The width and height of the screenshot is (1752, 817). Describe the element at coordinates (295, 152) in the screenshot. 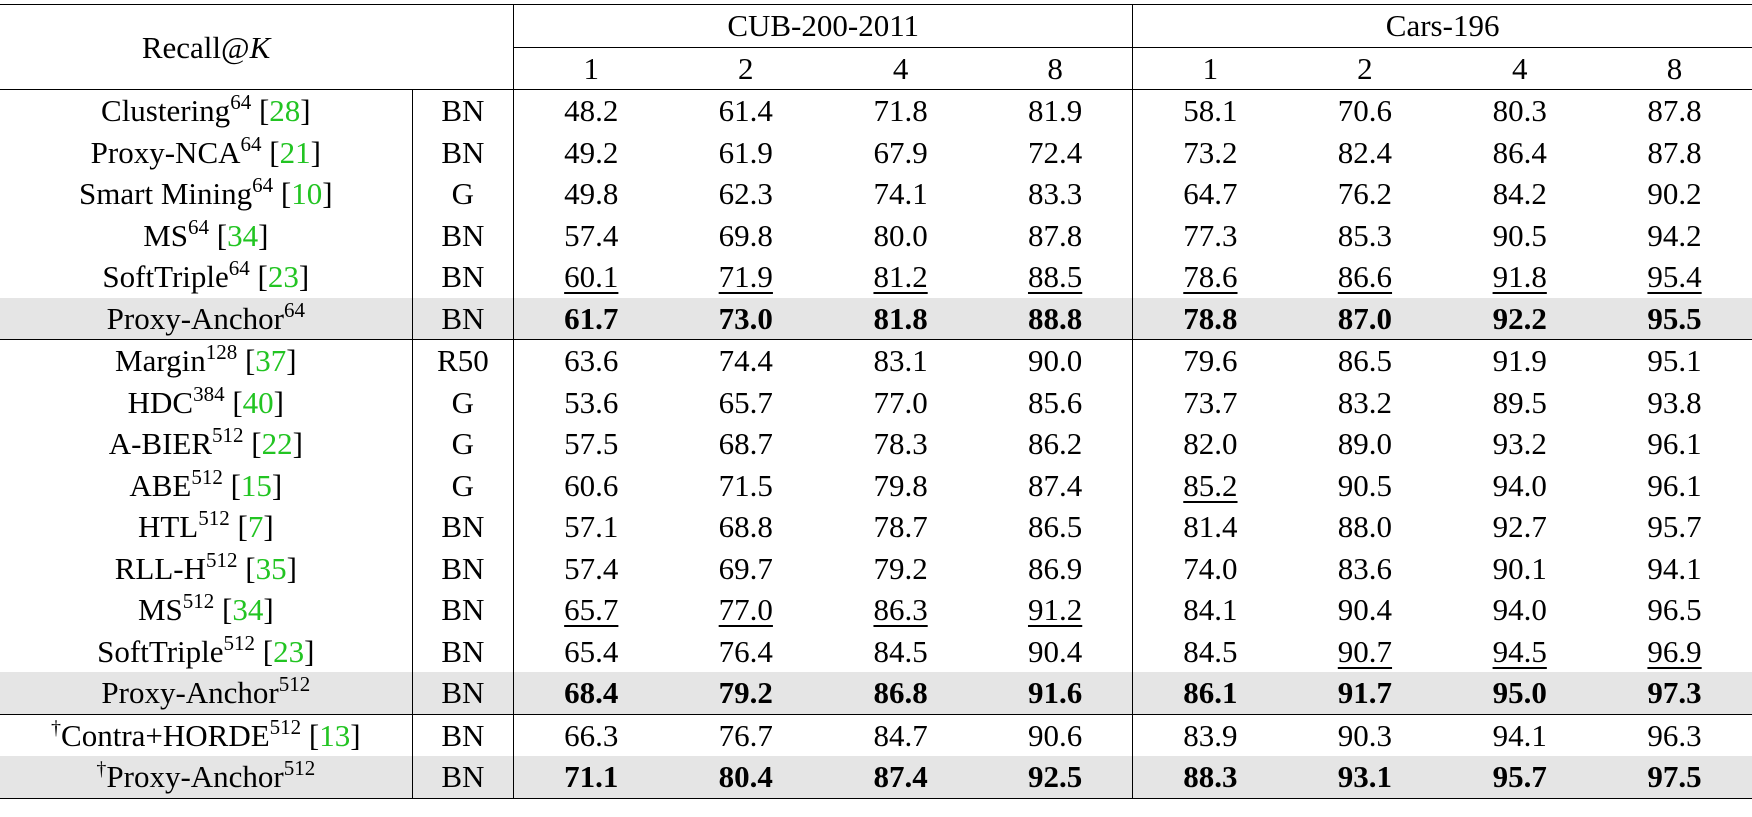

I see `citation-link: 21` at that location.